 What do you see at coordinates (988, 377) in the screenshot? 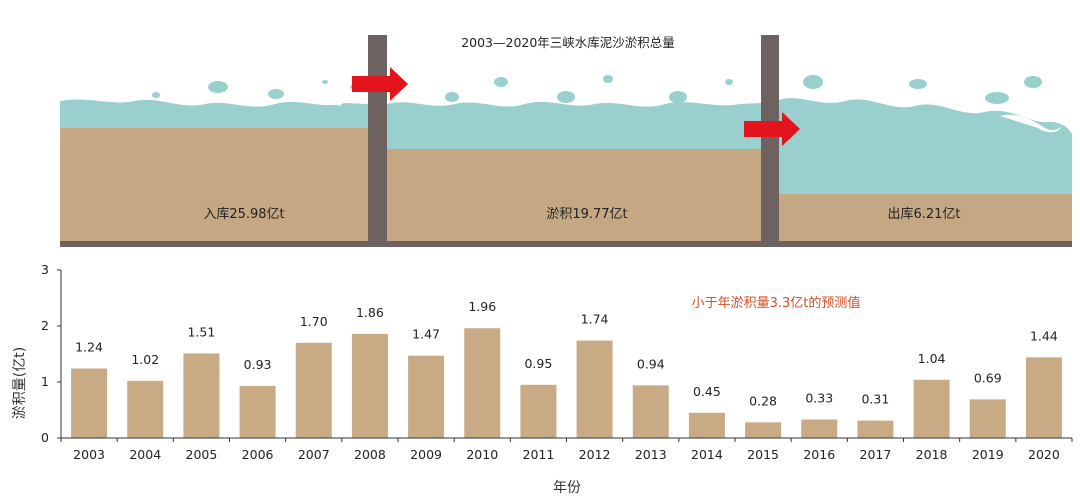
I see `value-label-2019: 0.69` at bounding box center [988, 377].